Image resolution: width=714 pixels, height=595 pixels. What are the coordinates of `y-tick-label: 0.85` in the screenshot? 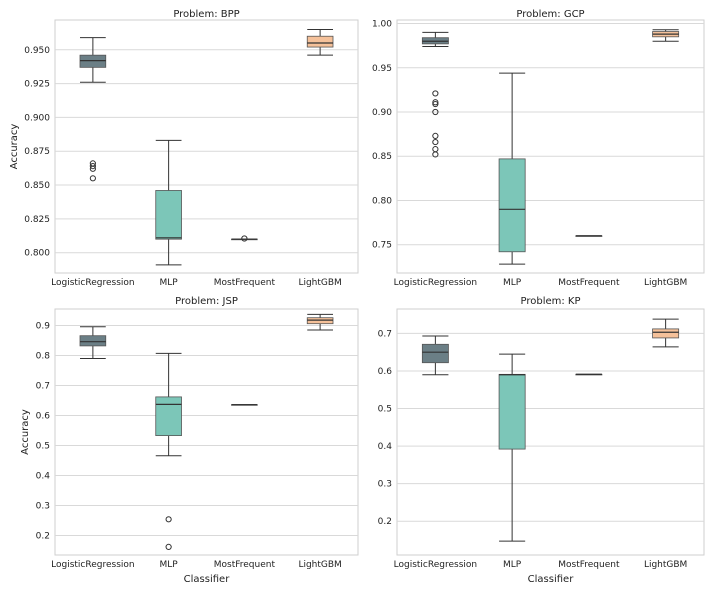 It's located at (382, 157).